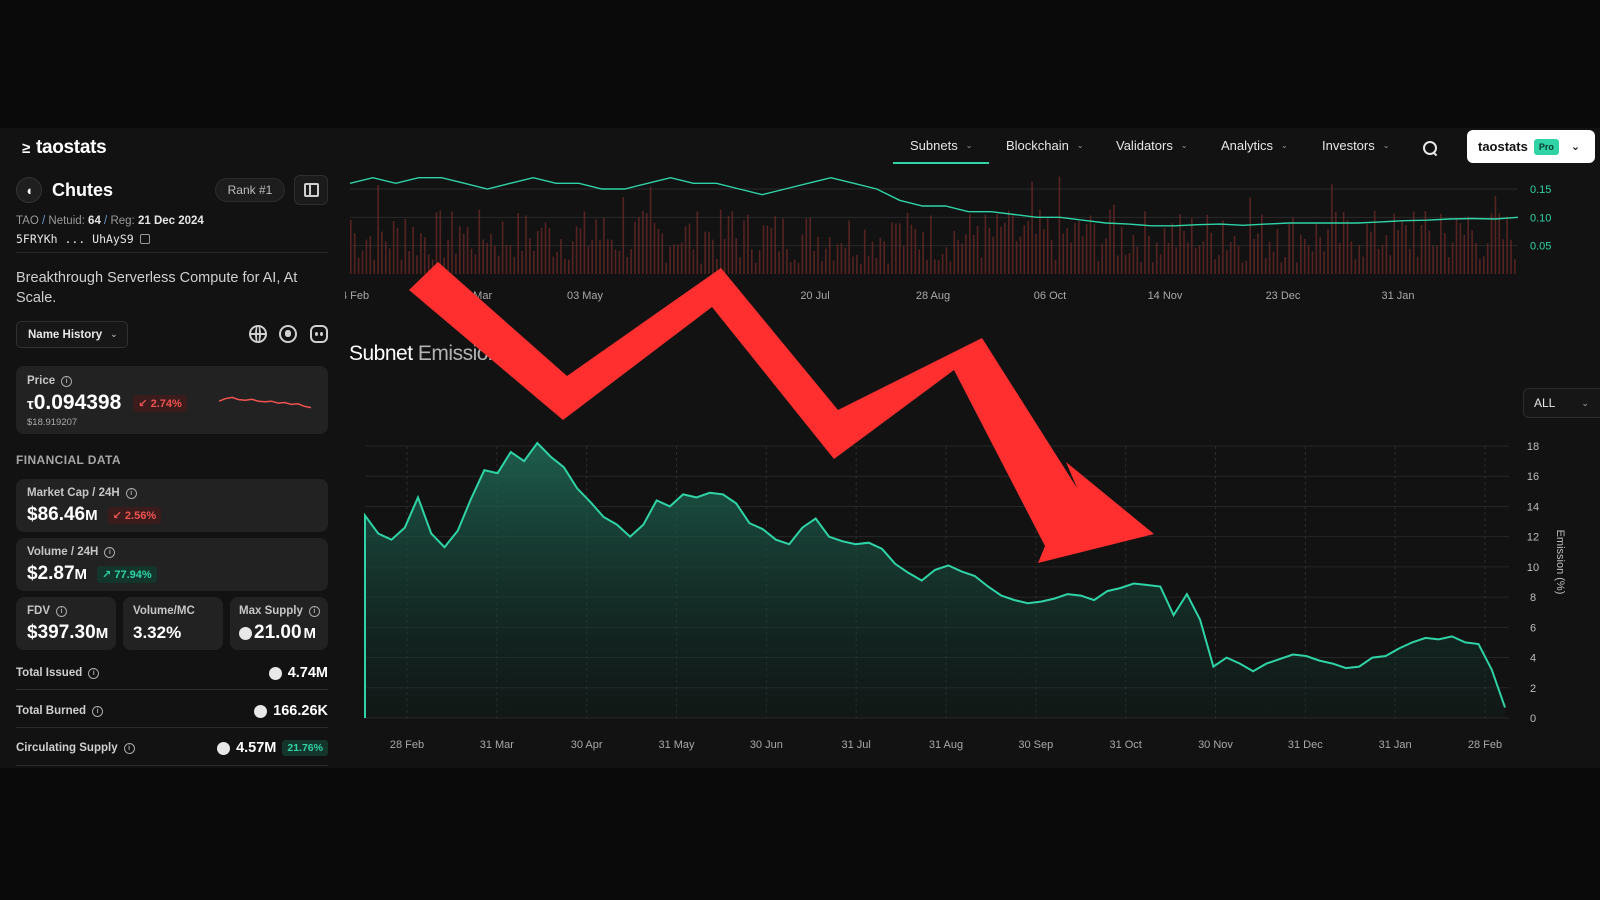  What do you see at coordinates (814, 296) in the screenshot?
I see `x-tick-label: 20 Jul` at bounding box center [814, 296].